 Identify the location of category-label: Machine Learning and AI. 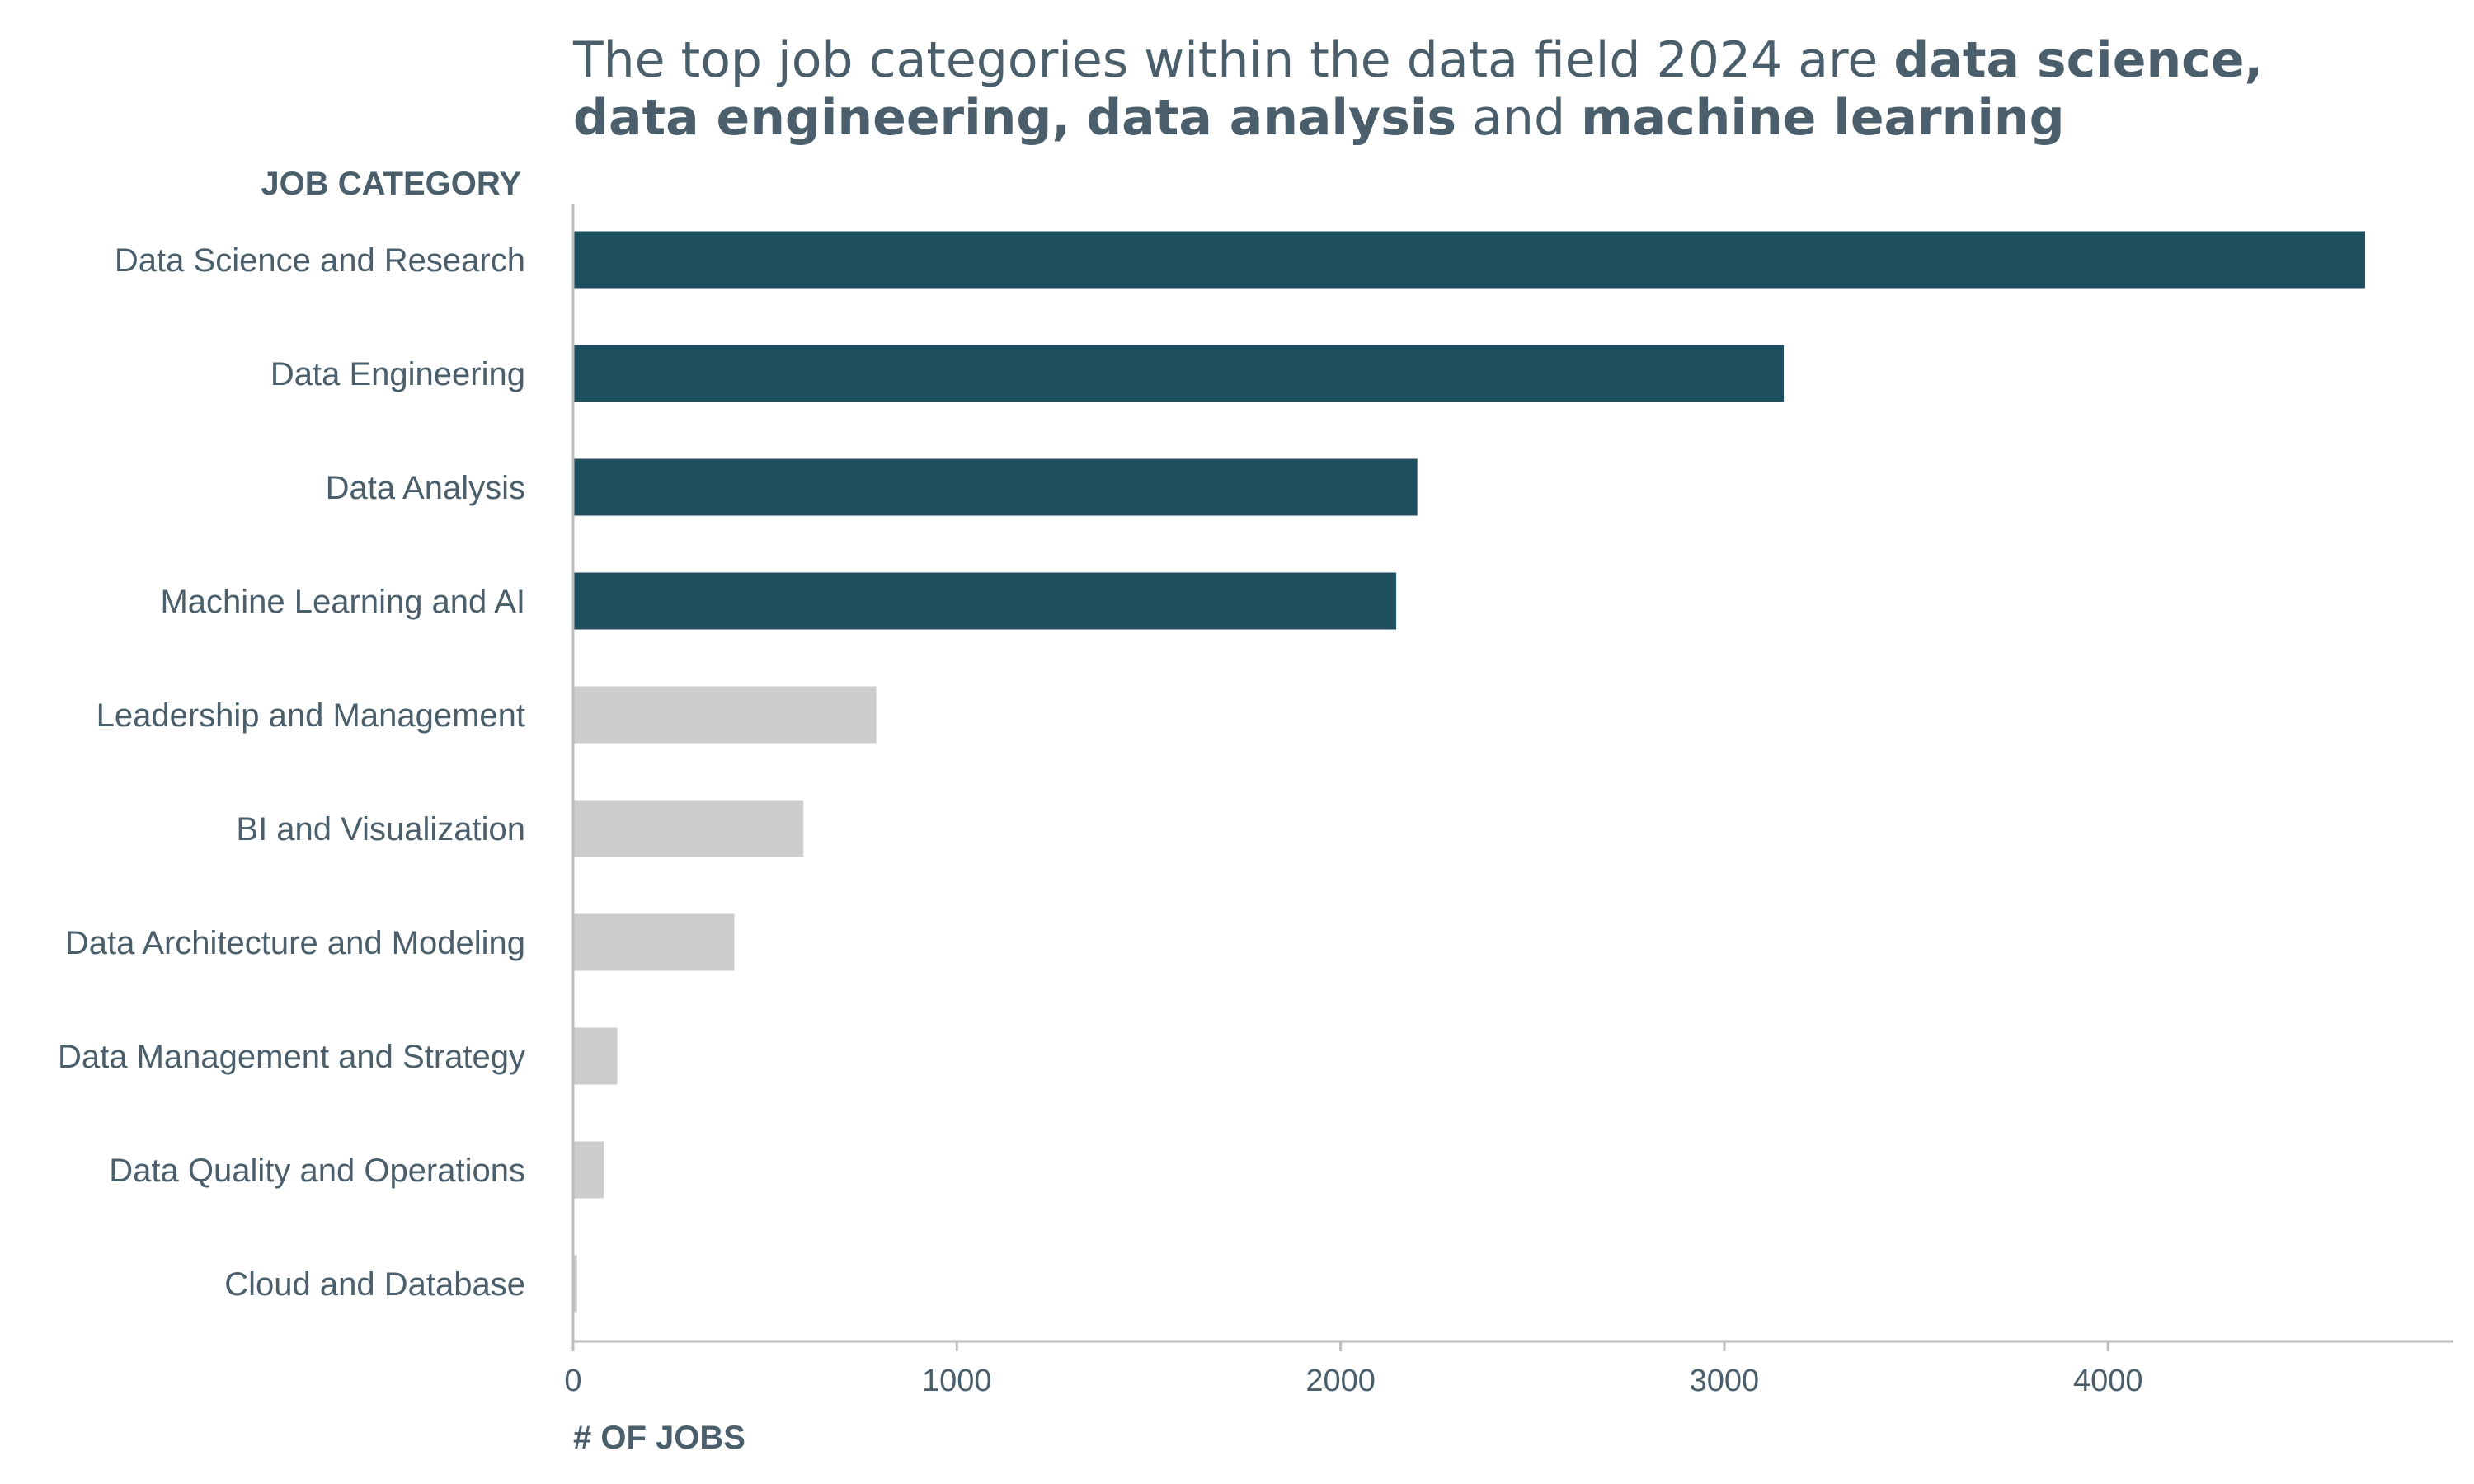
(342, 602).